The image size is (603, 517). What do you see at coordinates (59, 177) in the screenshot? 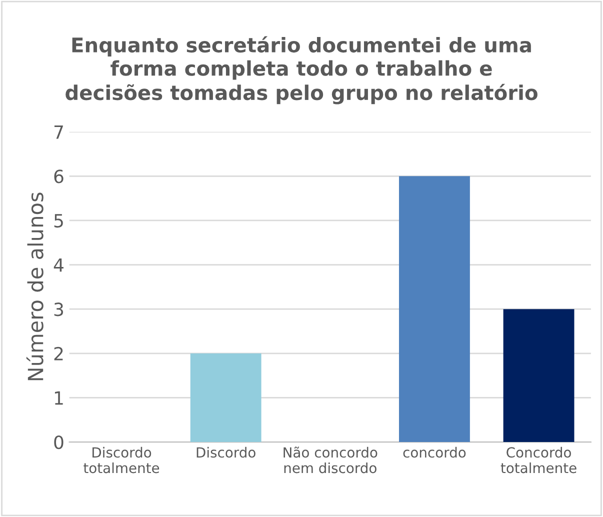
I see `y-tick-label: 6` at bounding box center [59, 177].